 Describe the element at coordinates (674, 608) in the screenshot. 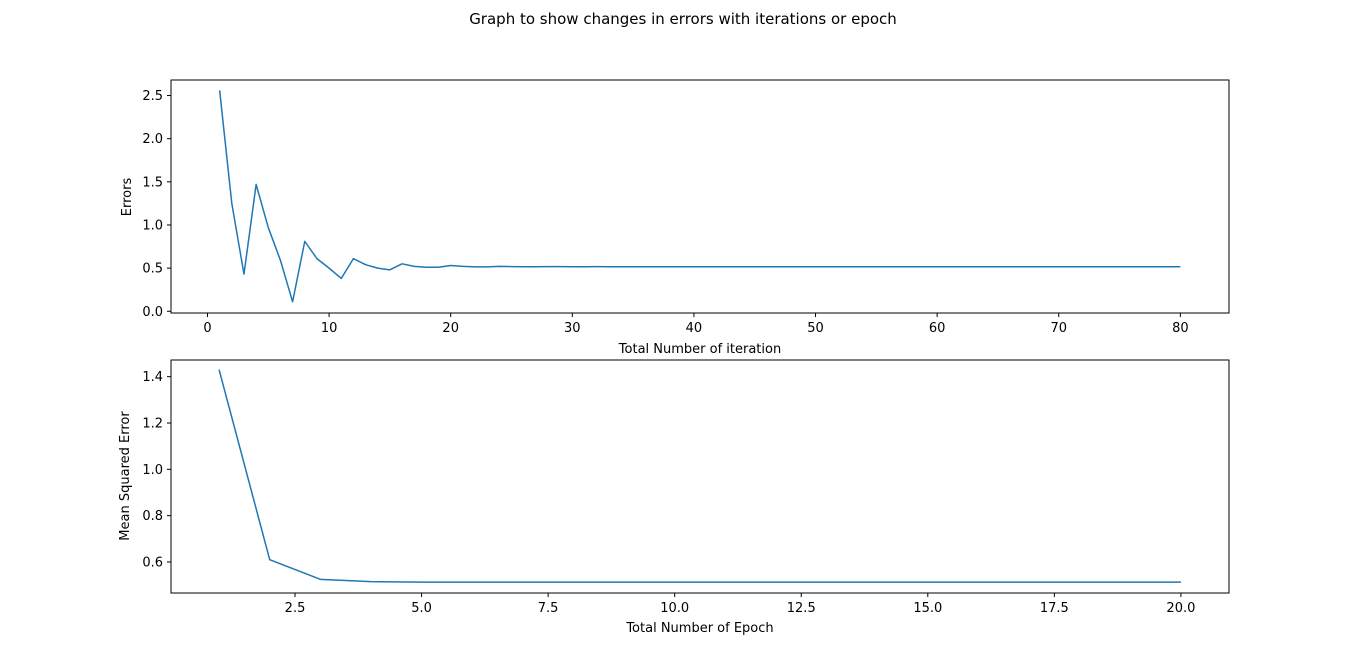

I see `x-tick-label-epoch: 10.0` at that location.